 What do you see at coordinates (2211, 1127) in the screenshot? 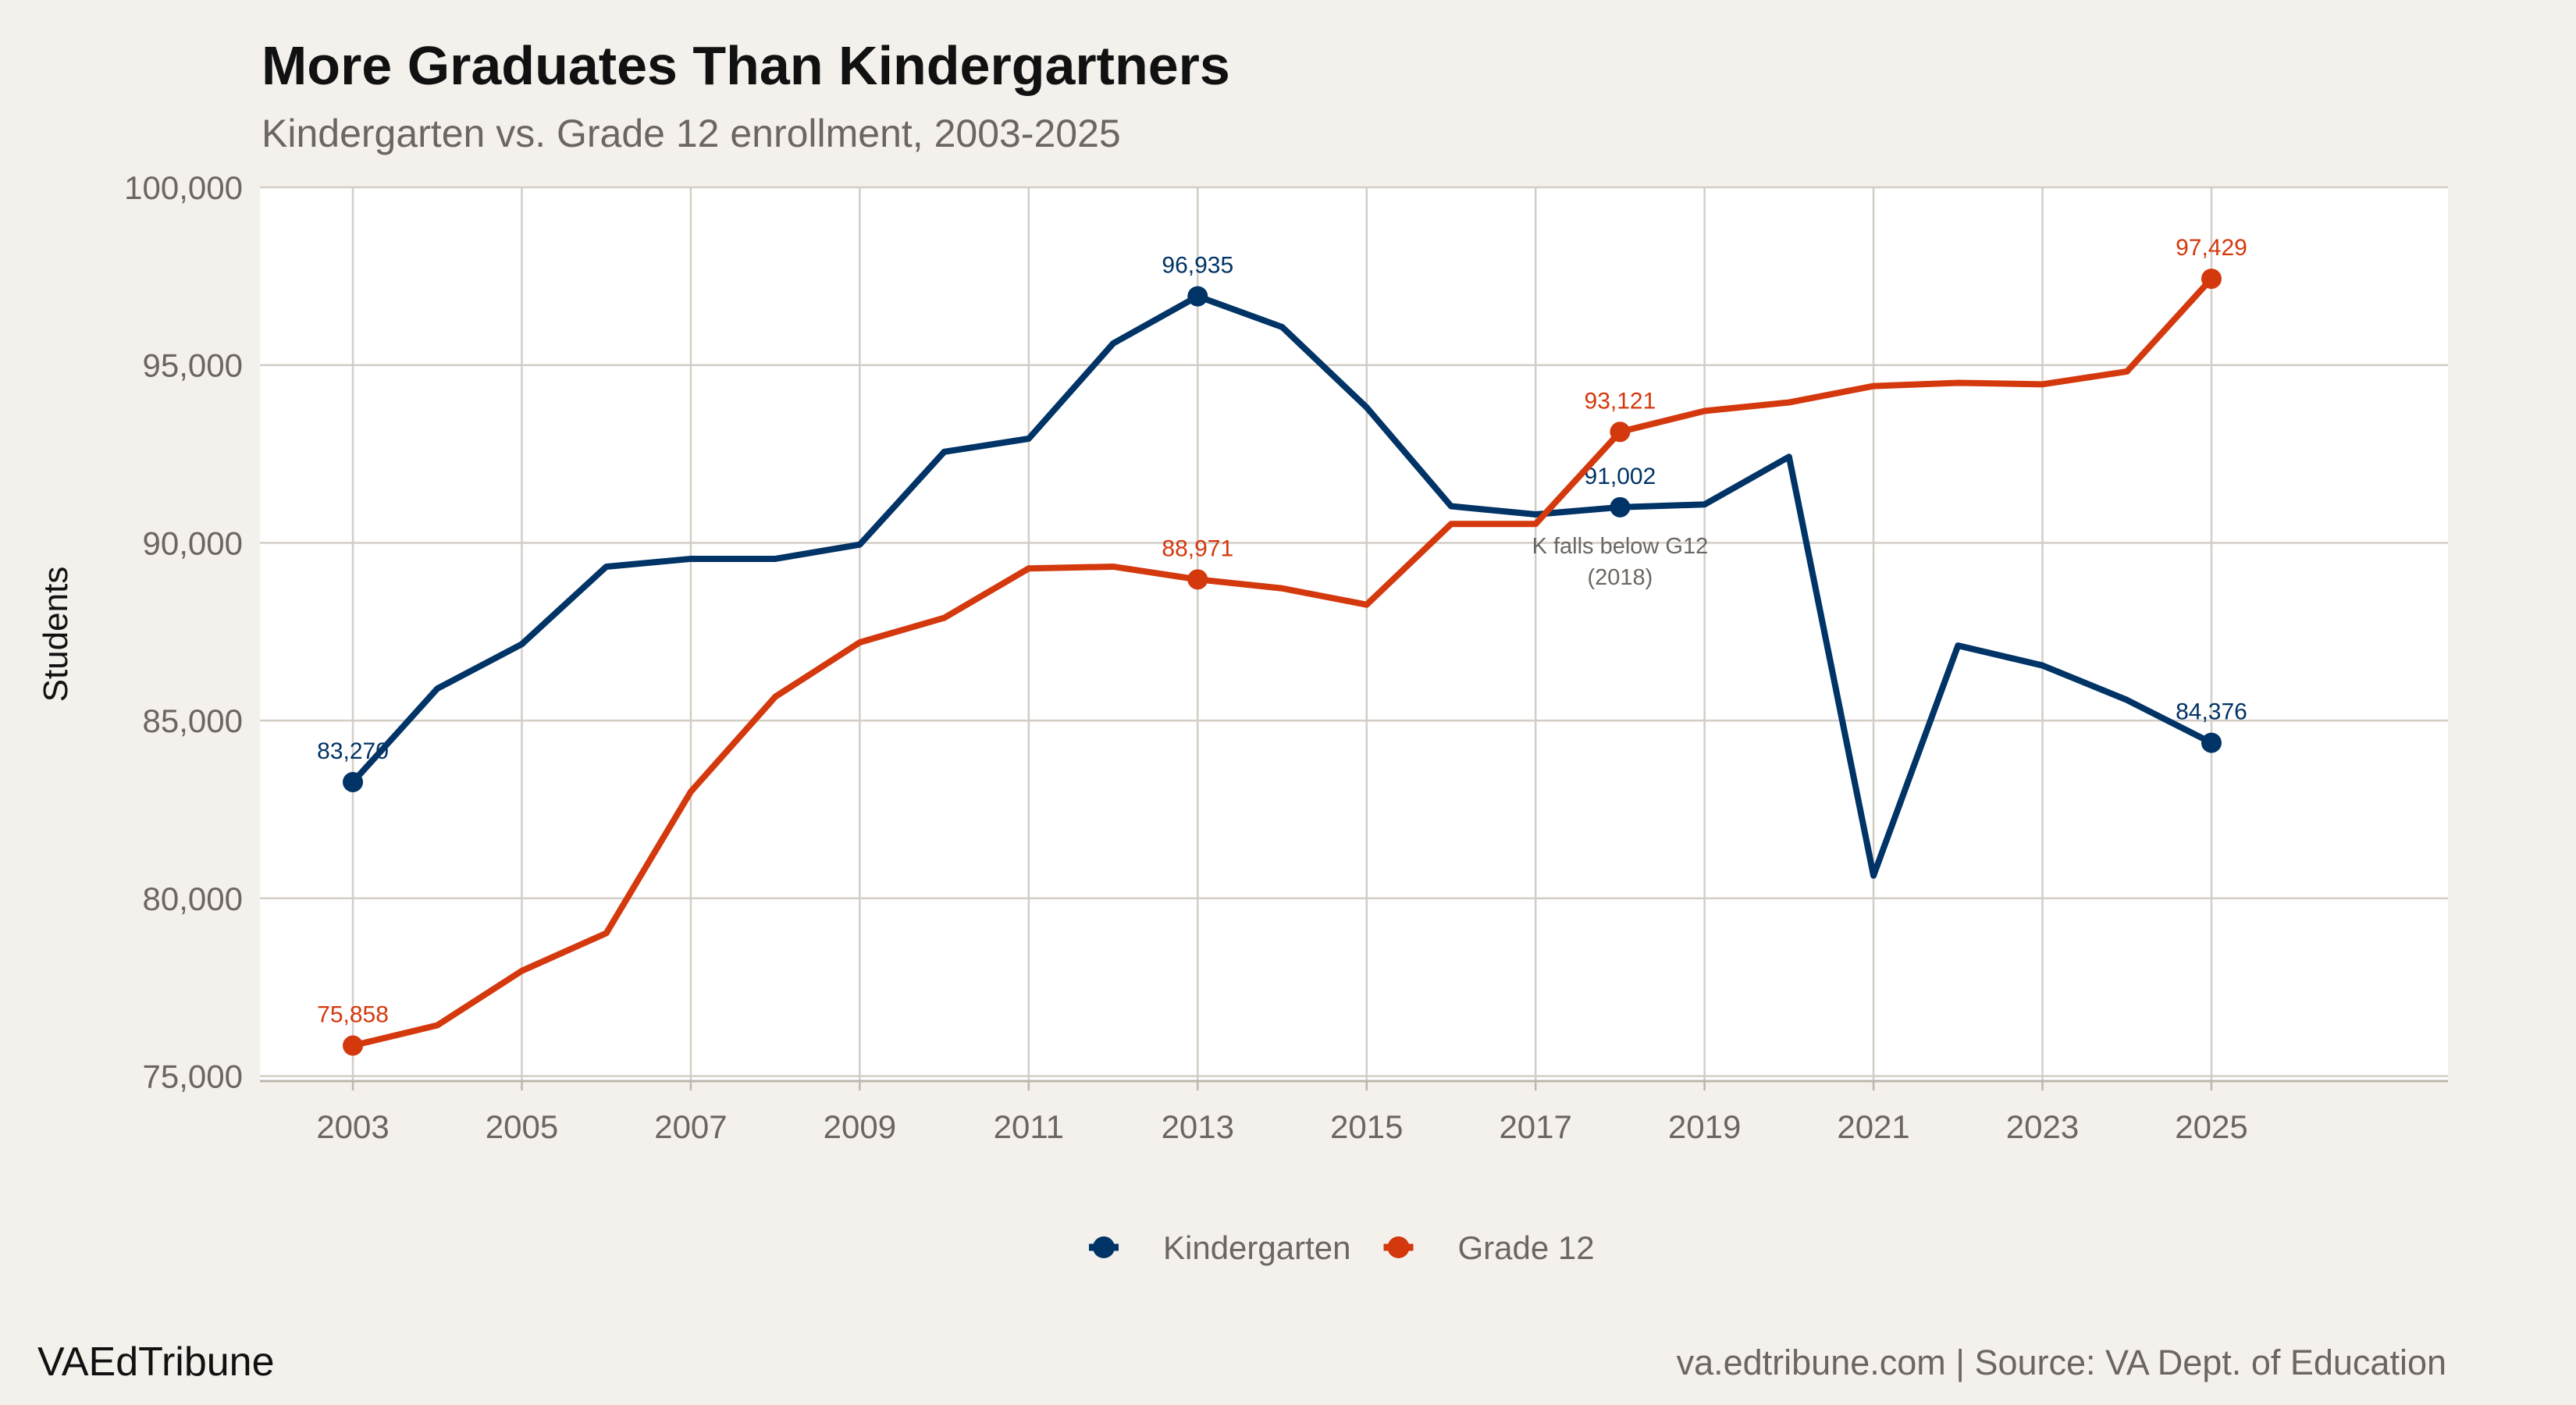
I see `x-tick-label: 2025` at bounding box center [2211, 1127].